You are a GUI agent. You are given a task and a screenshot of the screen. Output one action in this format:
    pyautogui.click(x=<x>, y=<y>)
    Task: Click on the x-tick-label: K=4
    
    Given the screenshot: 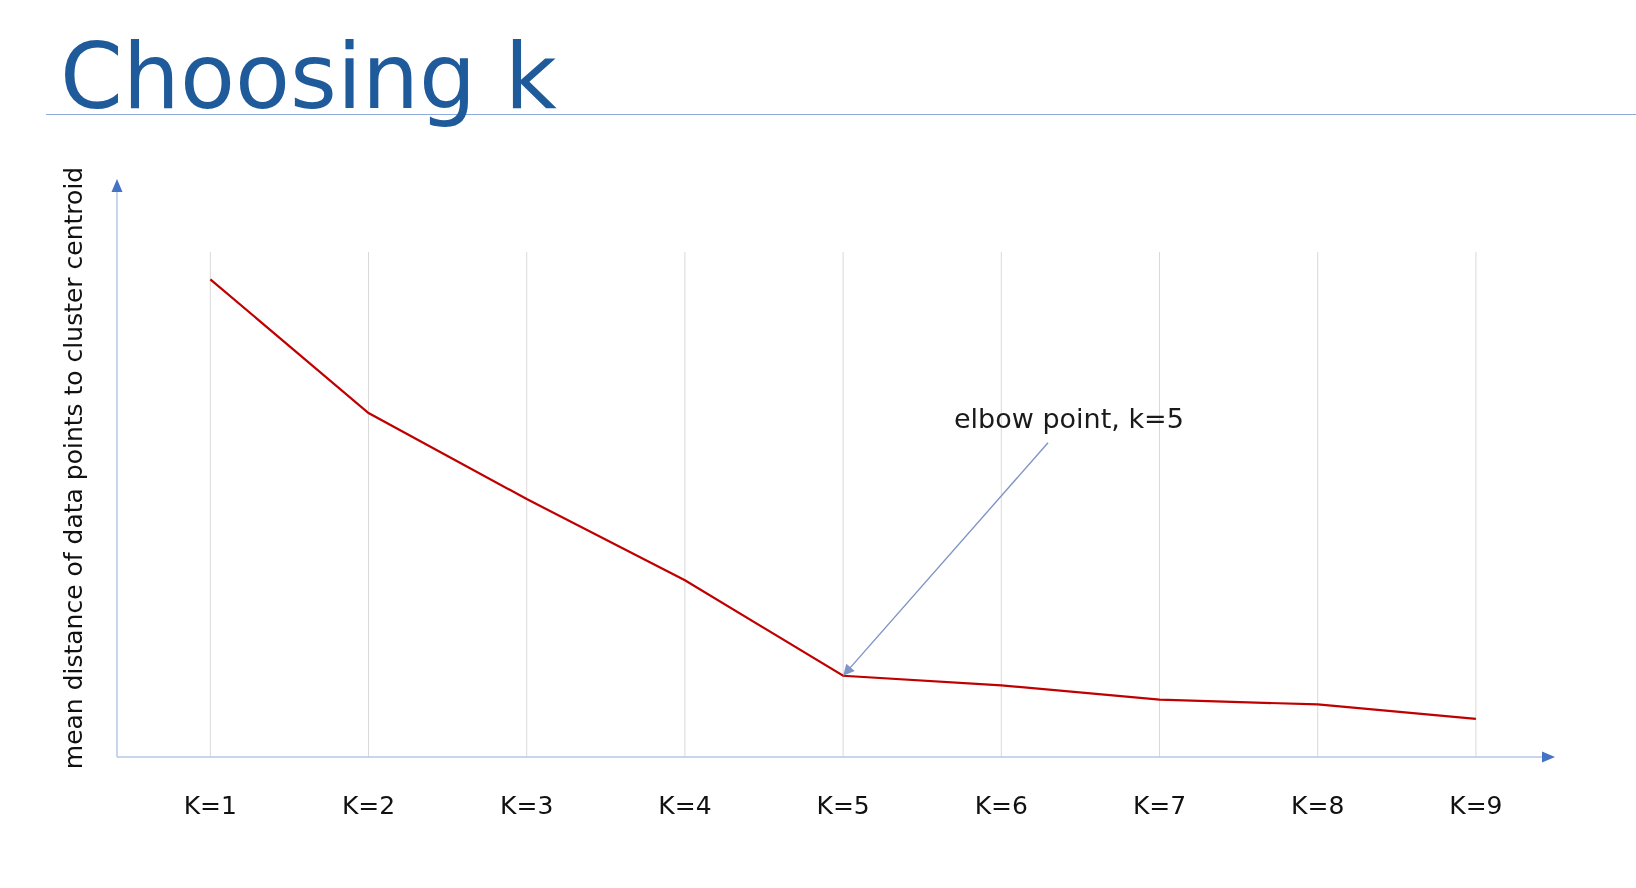 What is the action you would take?
    pyautogui.click(x=685, y=805)
    